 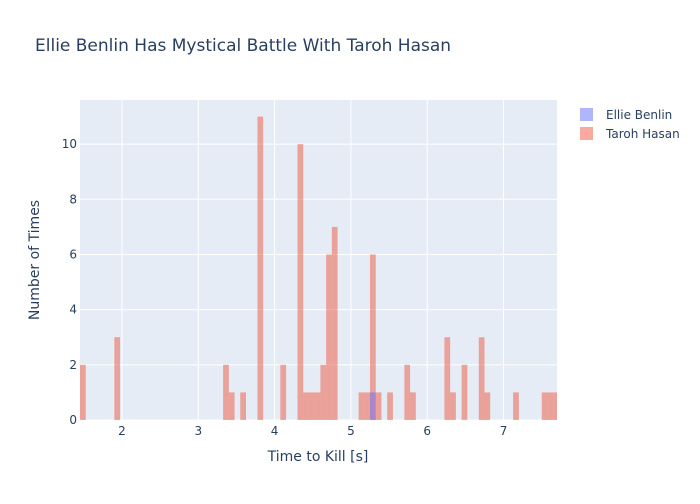 What do you see at coordinates (427, 431) in the screenshot?
I see `x-tick-label: 6` at bounding box center [427, 431].